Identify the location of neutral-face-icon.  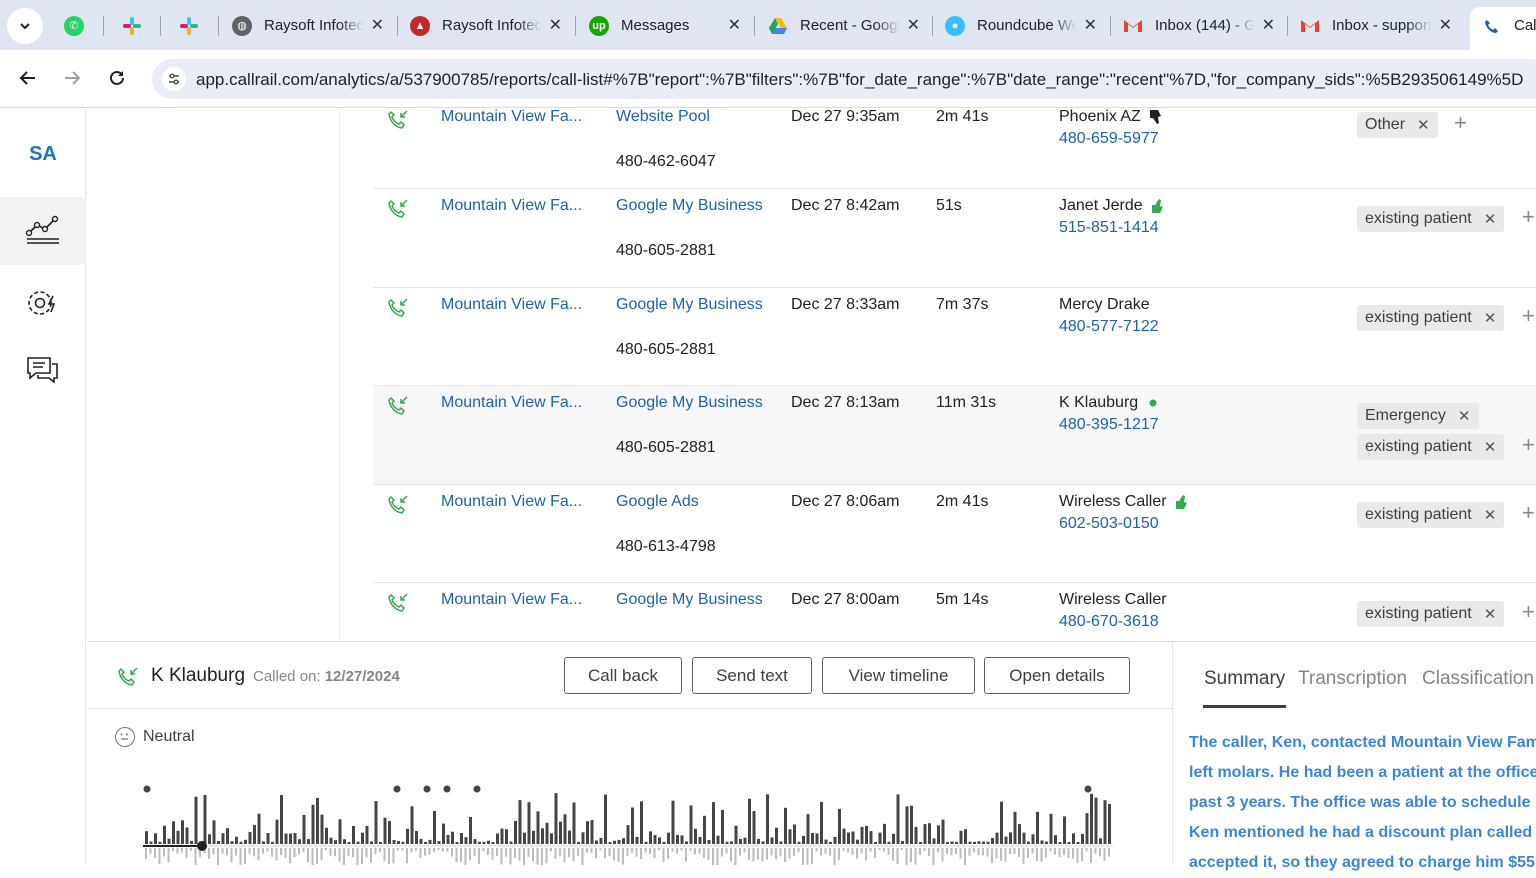
(125, 737).